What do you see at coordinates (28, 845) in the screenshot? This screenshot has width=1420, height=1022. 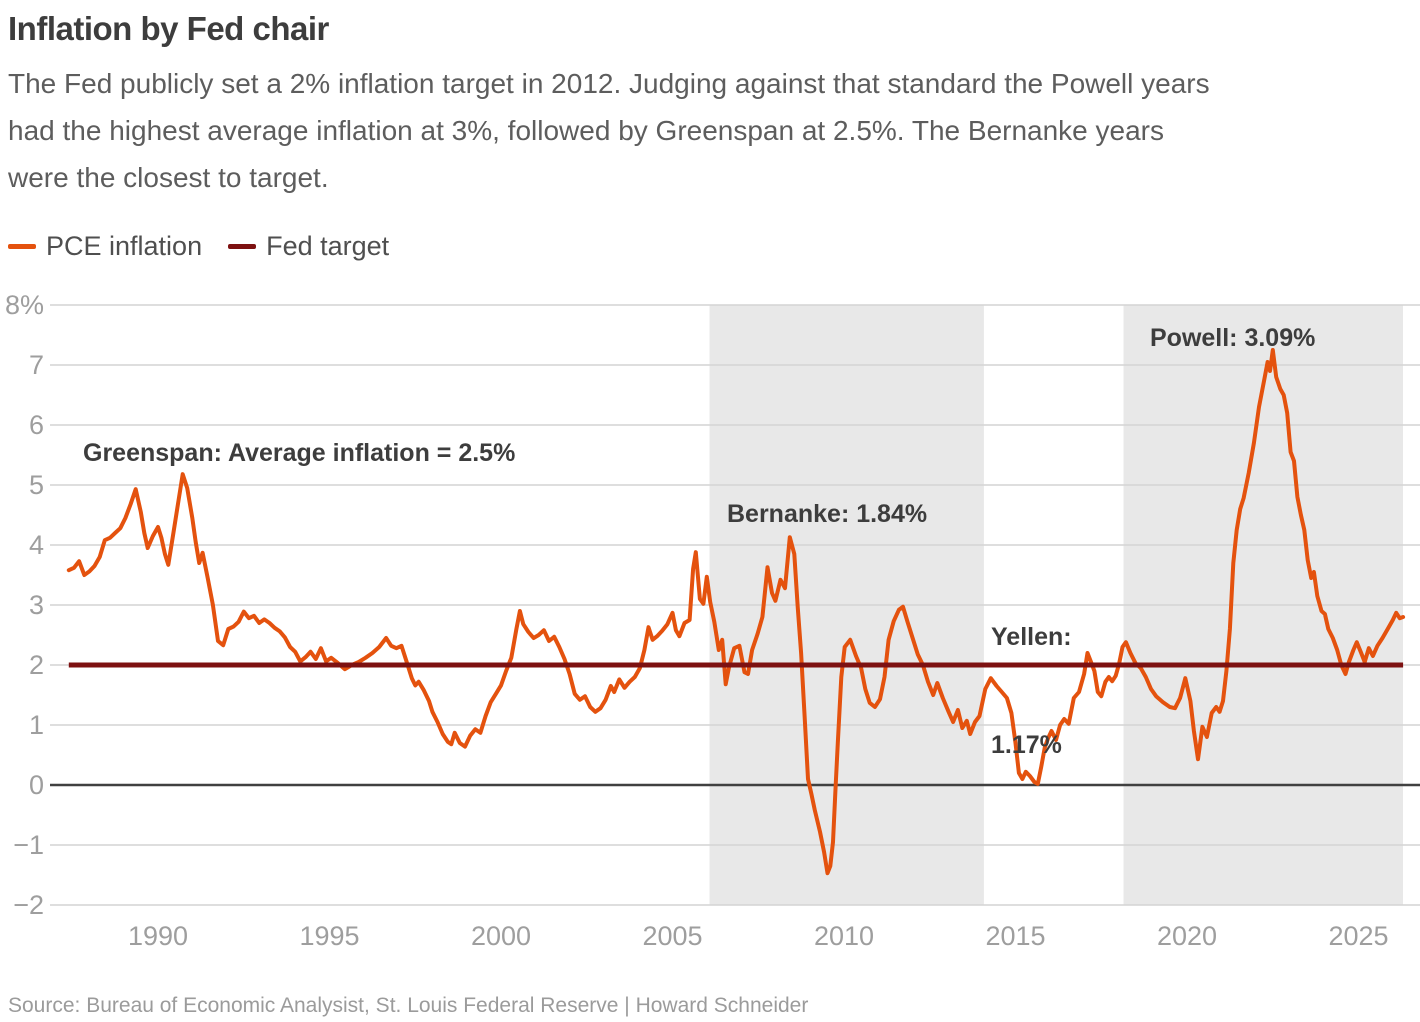 I see `y-axis-tick-label: −1` at bounding box center [28, 845].